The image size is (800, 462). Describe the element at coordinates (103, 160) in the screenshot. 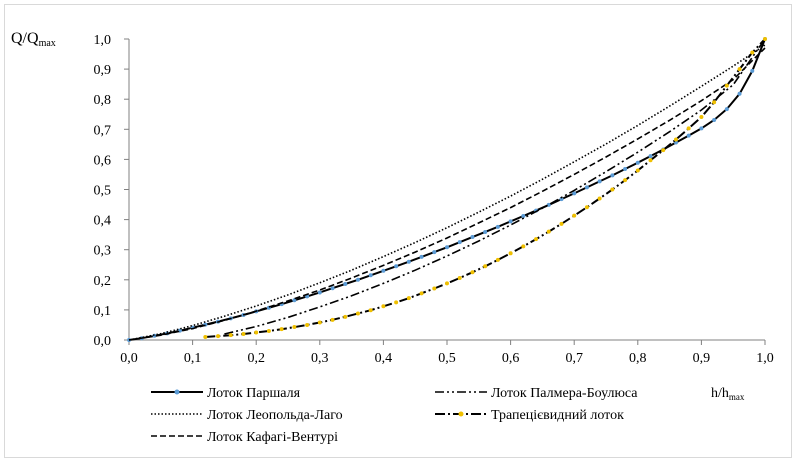

I see `y-tick-label: 0,6` at that location.